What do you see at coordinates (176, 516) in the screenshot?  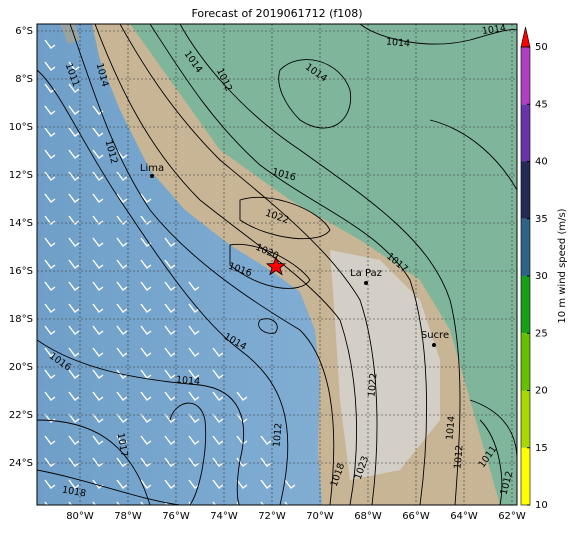 I see `lon-label: 76°W` at bounding box center [176, 516].